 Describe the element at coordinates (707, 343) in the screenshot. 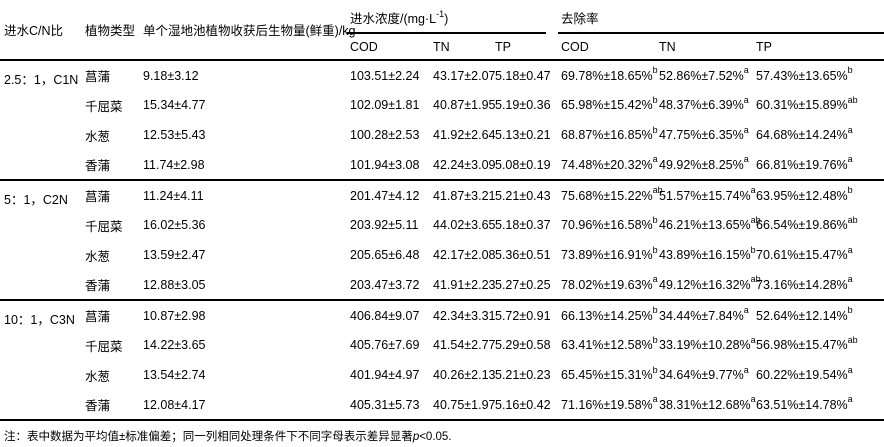

I see `cell-removal-tn: 33.19%±10.28%a` at that location.